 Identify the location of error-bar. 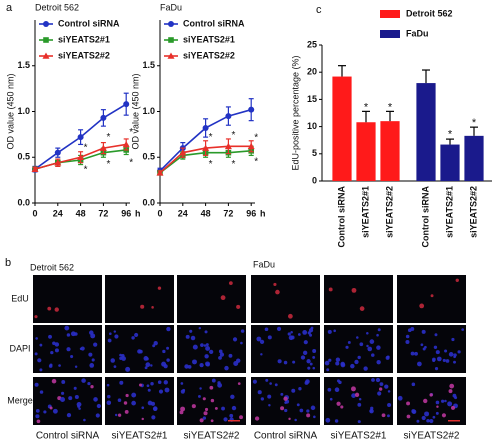
(474, 131).